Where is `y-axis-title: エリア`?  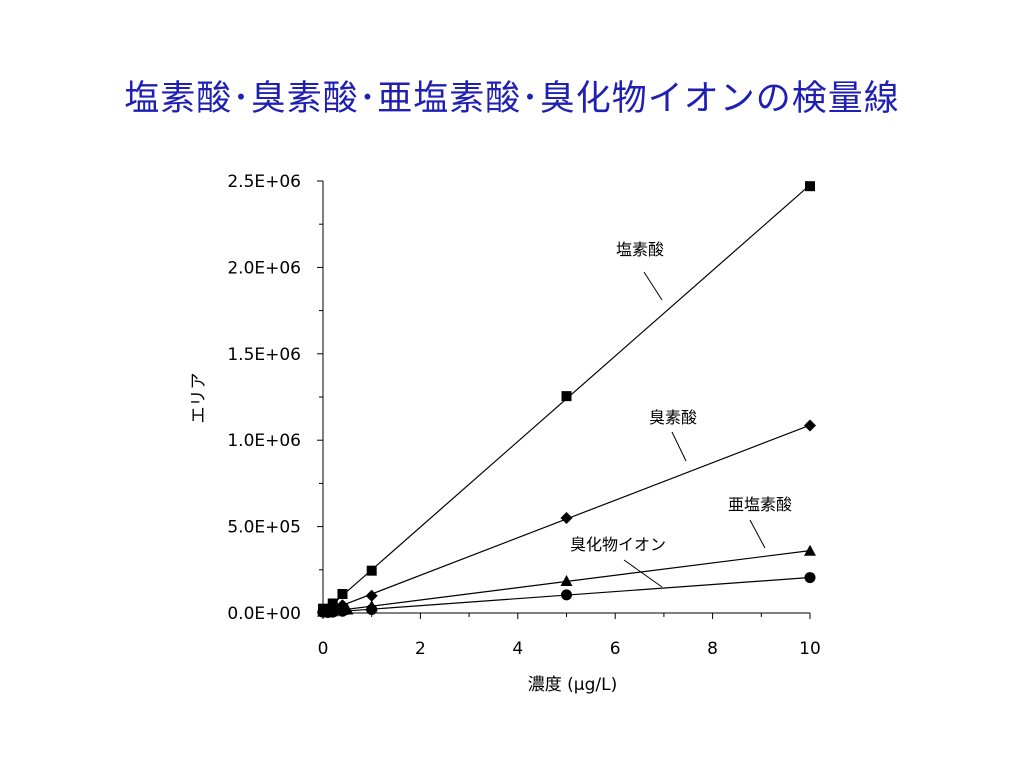 y-axis-title: エリア is located at coordinates (199, 398).